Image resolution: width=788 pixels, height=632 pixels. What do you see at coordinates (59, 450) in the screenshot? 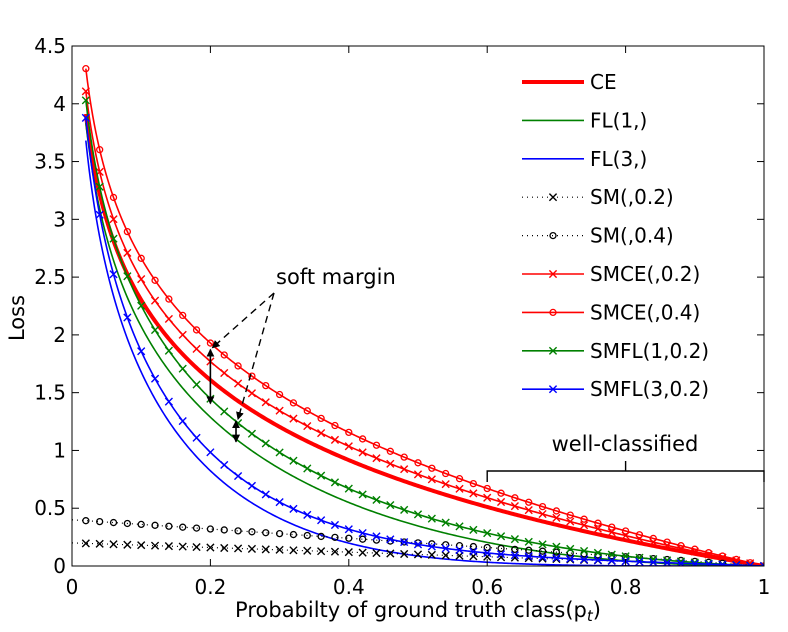
I see `y-tick-label: 1` at bounding box center [59, 450].